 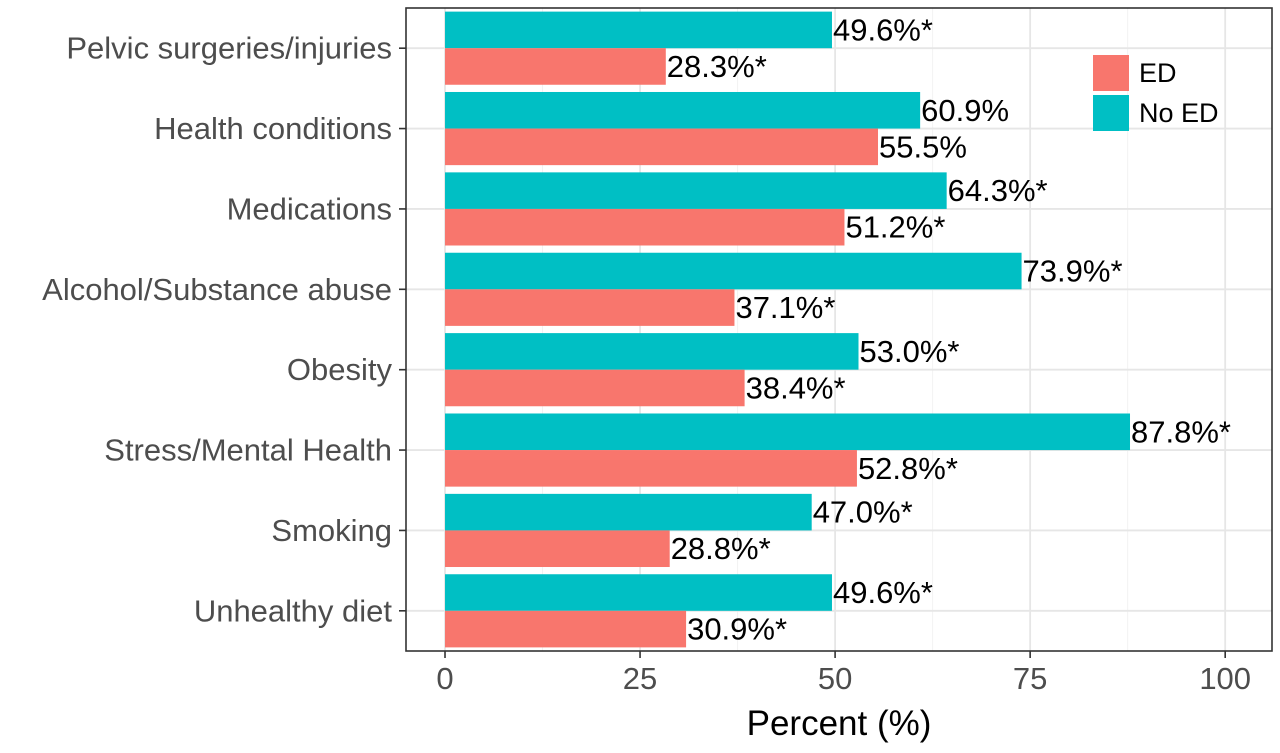 What do you see at coordinates (835, 678) in the screenshot?
I see `x-tick-label: 50` at bounding box center [835, 678].